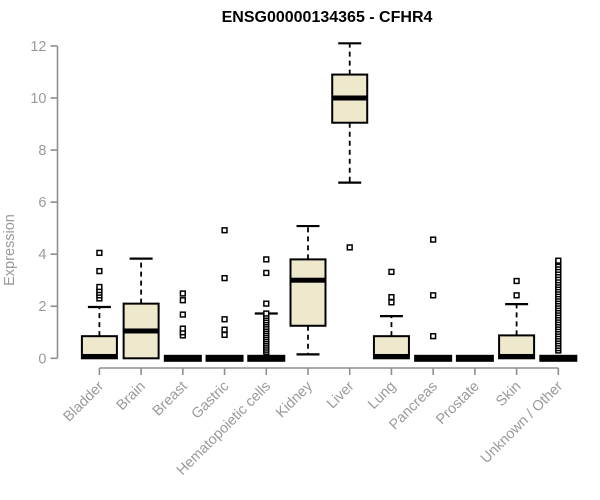 The image size is (600, 500). Describe the element at coordinates (308, 280) in the screenshot. I see `median-kidney` at that location.